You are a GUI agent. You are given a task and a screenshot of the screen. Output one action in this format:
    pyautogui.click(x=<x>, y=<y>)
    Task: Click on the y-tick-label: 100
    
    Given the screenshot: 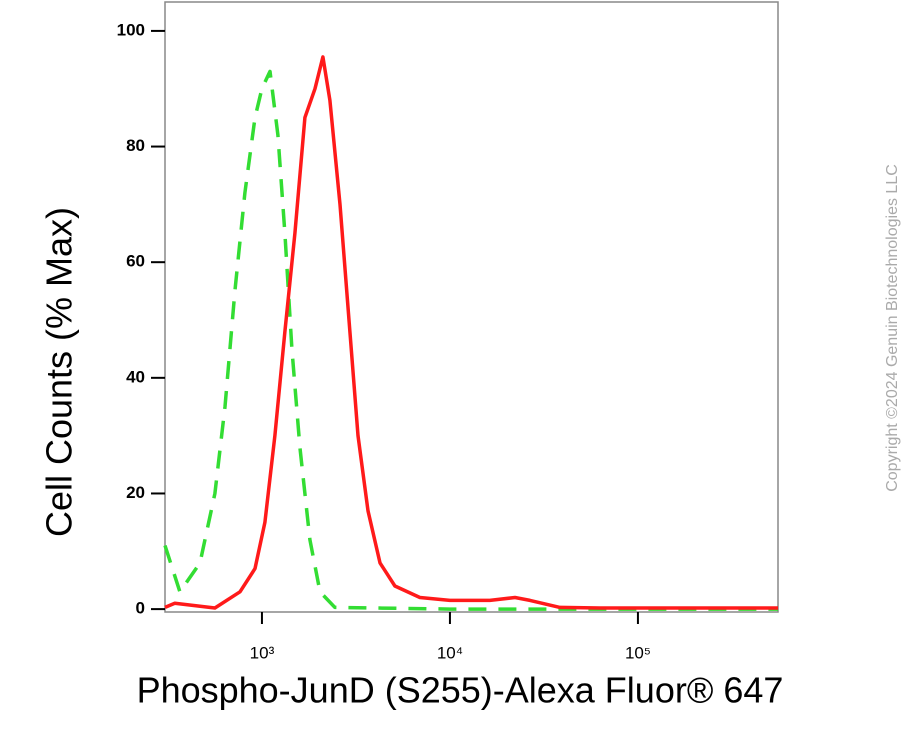 What is the action you would take?
    pyautogui.click(x=131, y=29)
    